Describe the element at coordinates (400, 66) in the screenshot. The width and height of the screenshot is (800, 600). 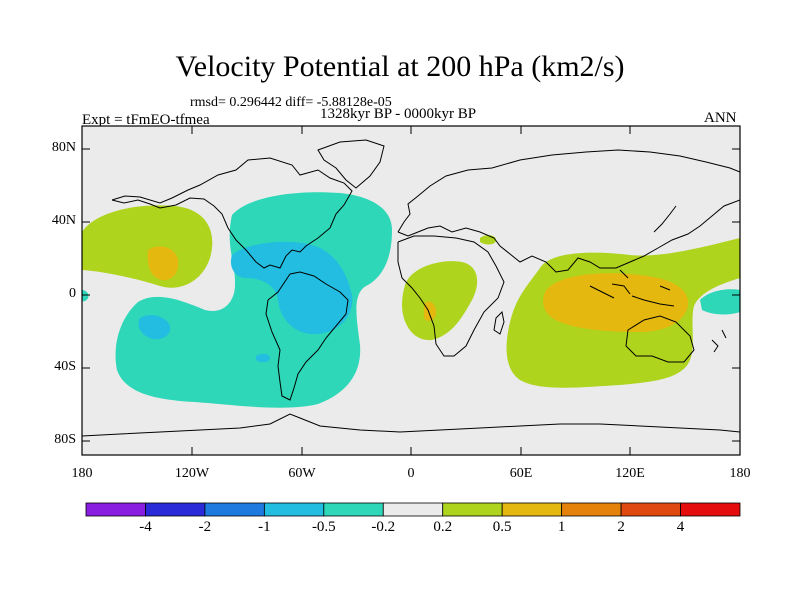
I see `chart-title: Velocity Potential at 200 hPa (km2/s)` at that location.